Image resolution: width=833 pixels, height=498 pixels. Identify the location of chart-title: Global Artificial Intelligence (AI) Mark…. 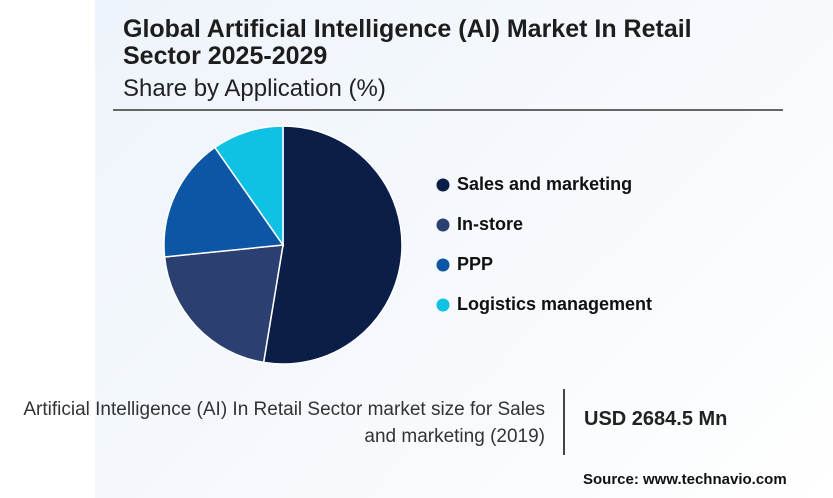
(407, 42).